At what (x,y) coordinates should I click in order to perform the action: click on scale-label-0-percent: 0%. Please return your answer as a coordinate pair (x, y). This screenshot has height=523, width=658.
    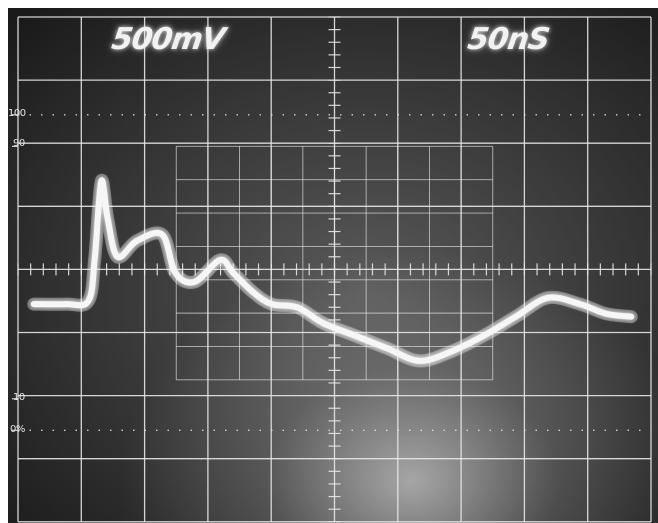
    Looking at the image, I should click on (17, 429).